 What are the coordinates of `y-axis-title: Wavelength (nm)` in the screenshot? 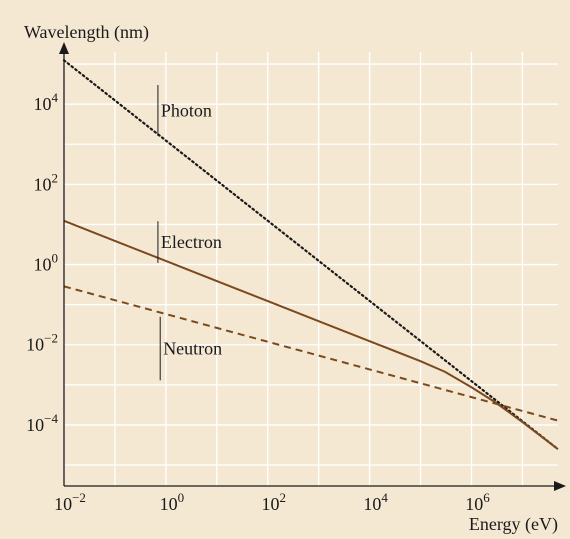 It's located at (86, 32).